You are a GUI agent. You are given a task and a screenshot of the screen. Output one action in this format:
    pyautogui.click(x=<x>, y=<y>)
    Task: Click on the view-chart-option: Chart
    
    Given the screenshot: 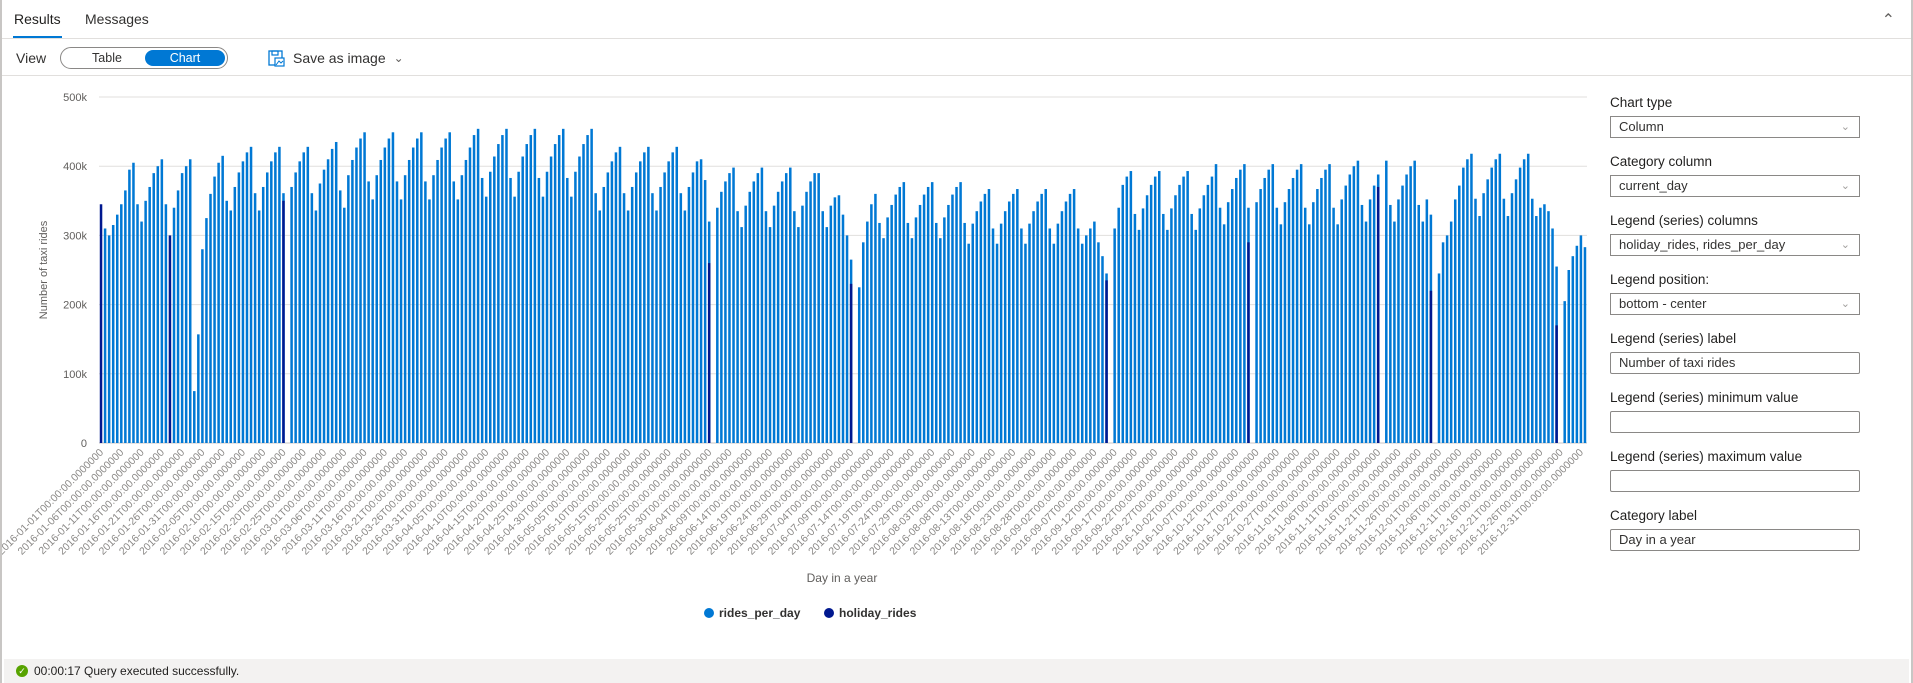 What is the action you would take?
    pyautogui.click(x=185, y=58)
    